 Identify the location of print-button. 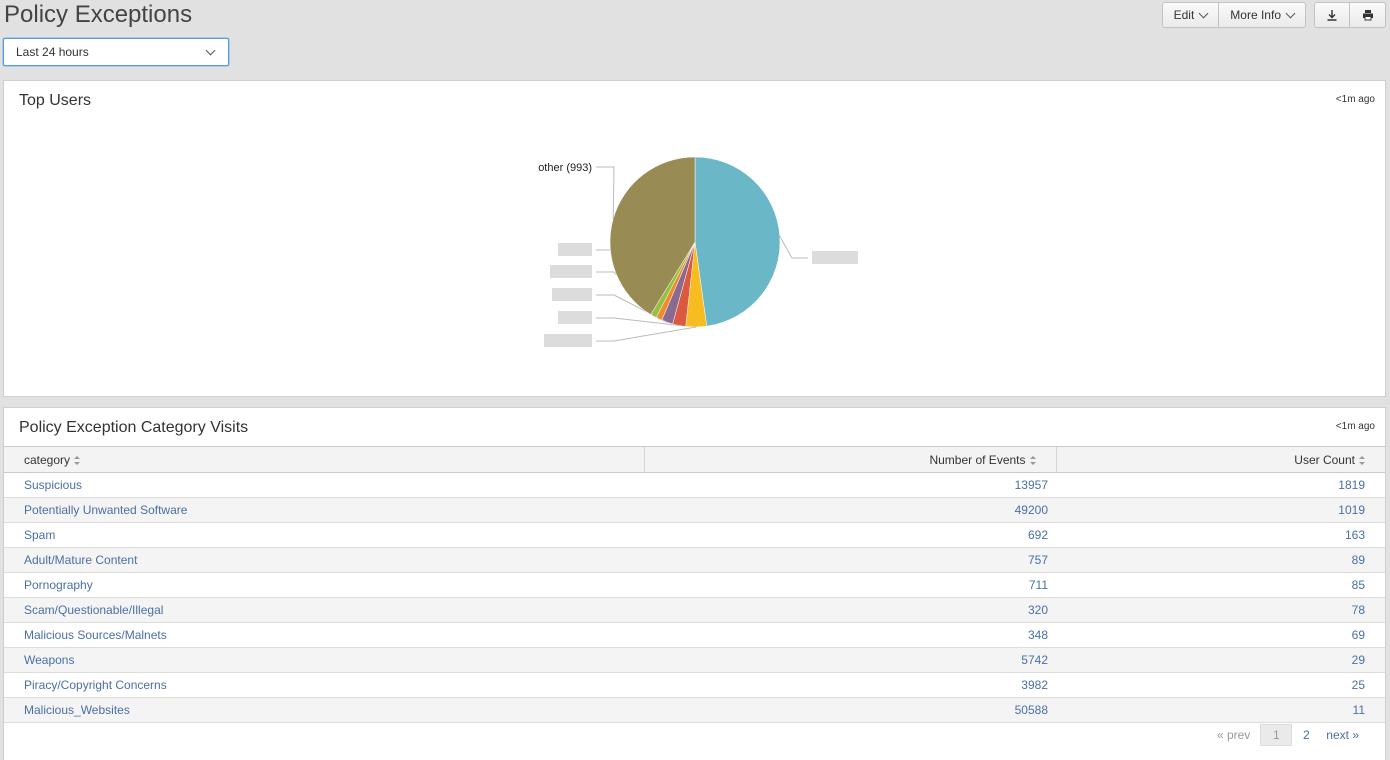
(1368, 15).